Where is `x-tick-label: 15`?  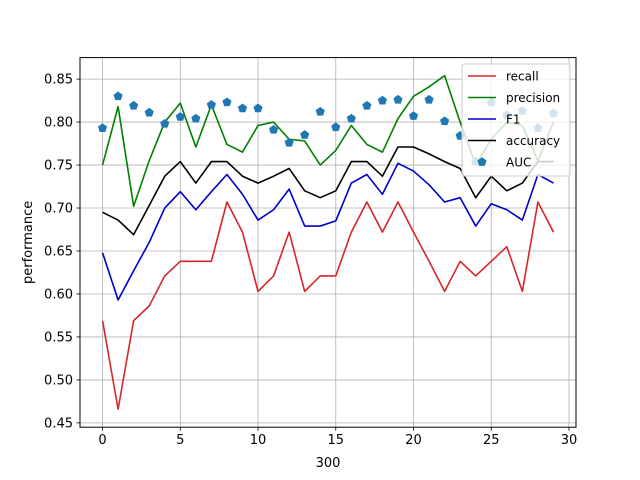 x-tick-label: 15 is located at coordinates (336, 440).